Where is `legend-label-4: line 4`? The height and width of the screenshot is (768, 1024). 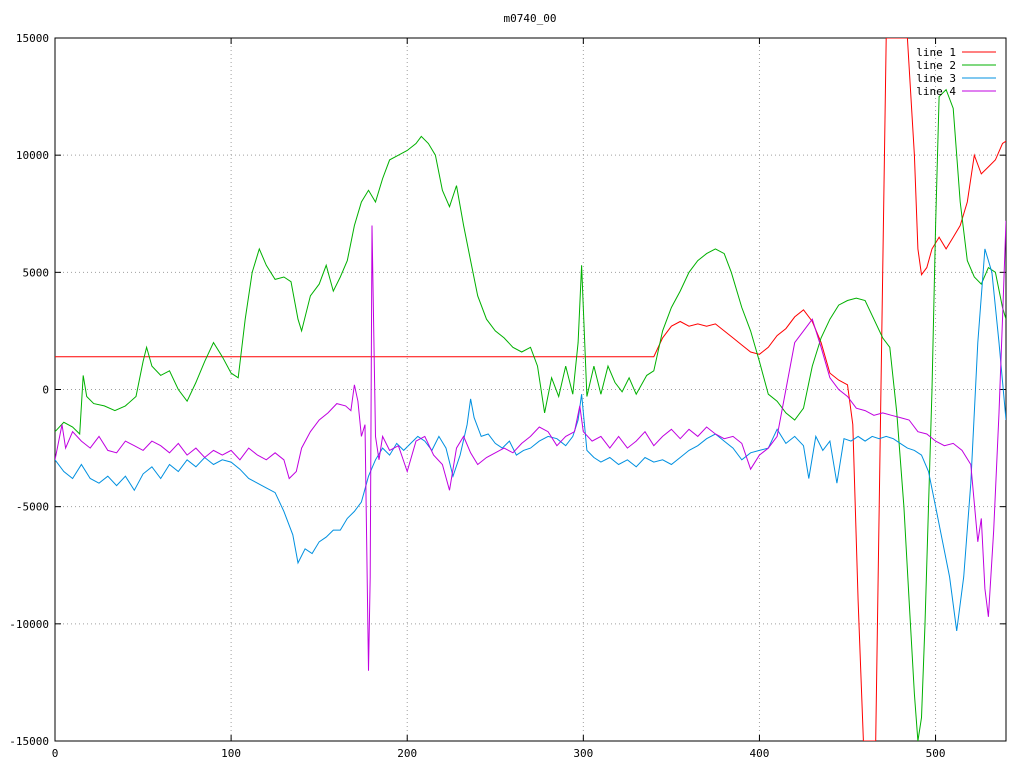
legend-label-4: line 4 is located at coordinates (936, 91).